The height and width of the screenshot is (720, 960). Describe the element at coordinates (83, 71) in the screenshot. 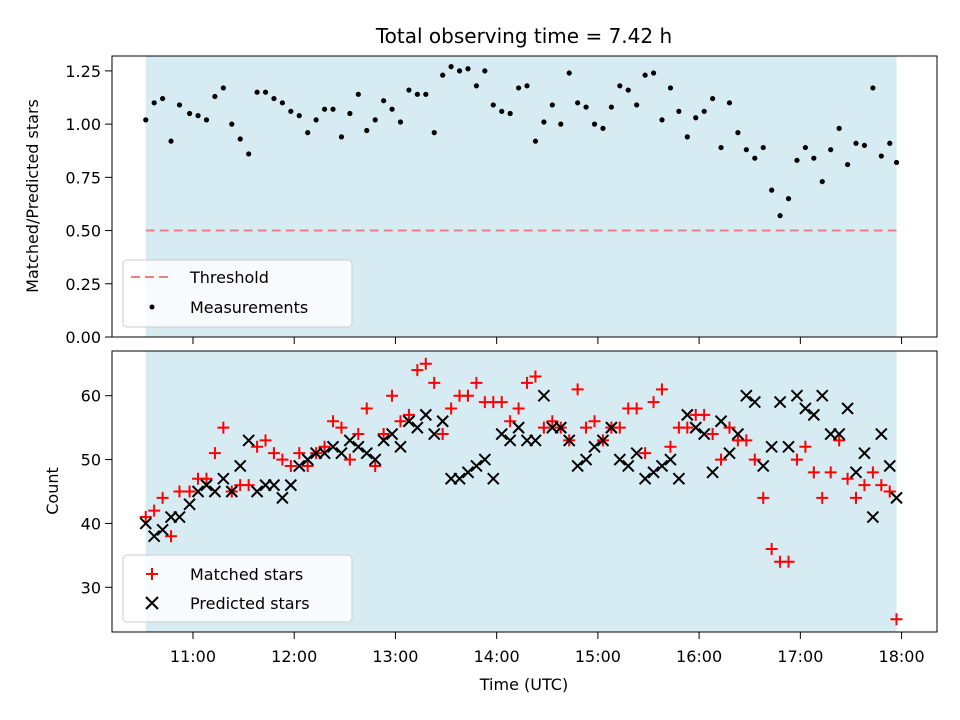

I see `y-tick-label: 1.25` at that location.